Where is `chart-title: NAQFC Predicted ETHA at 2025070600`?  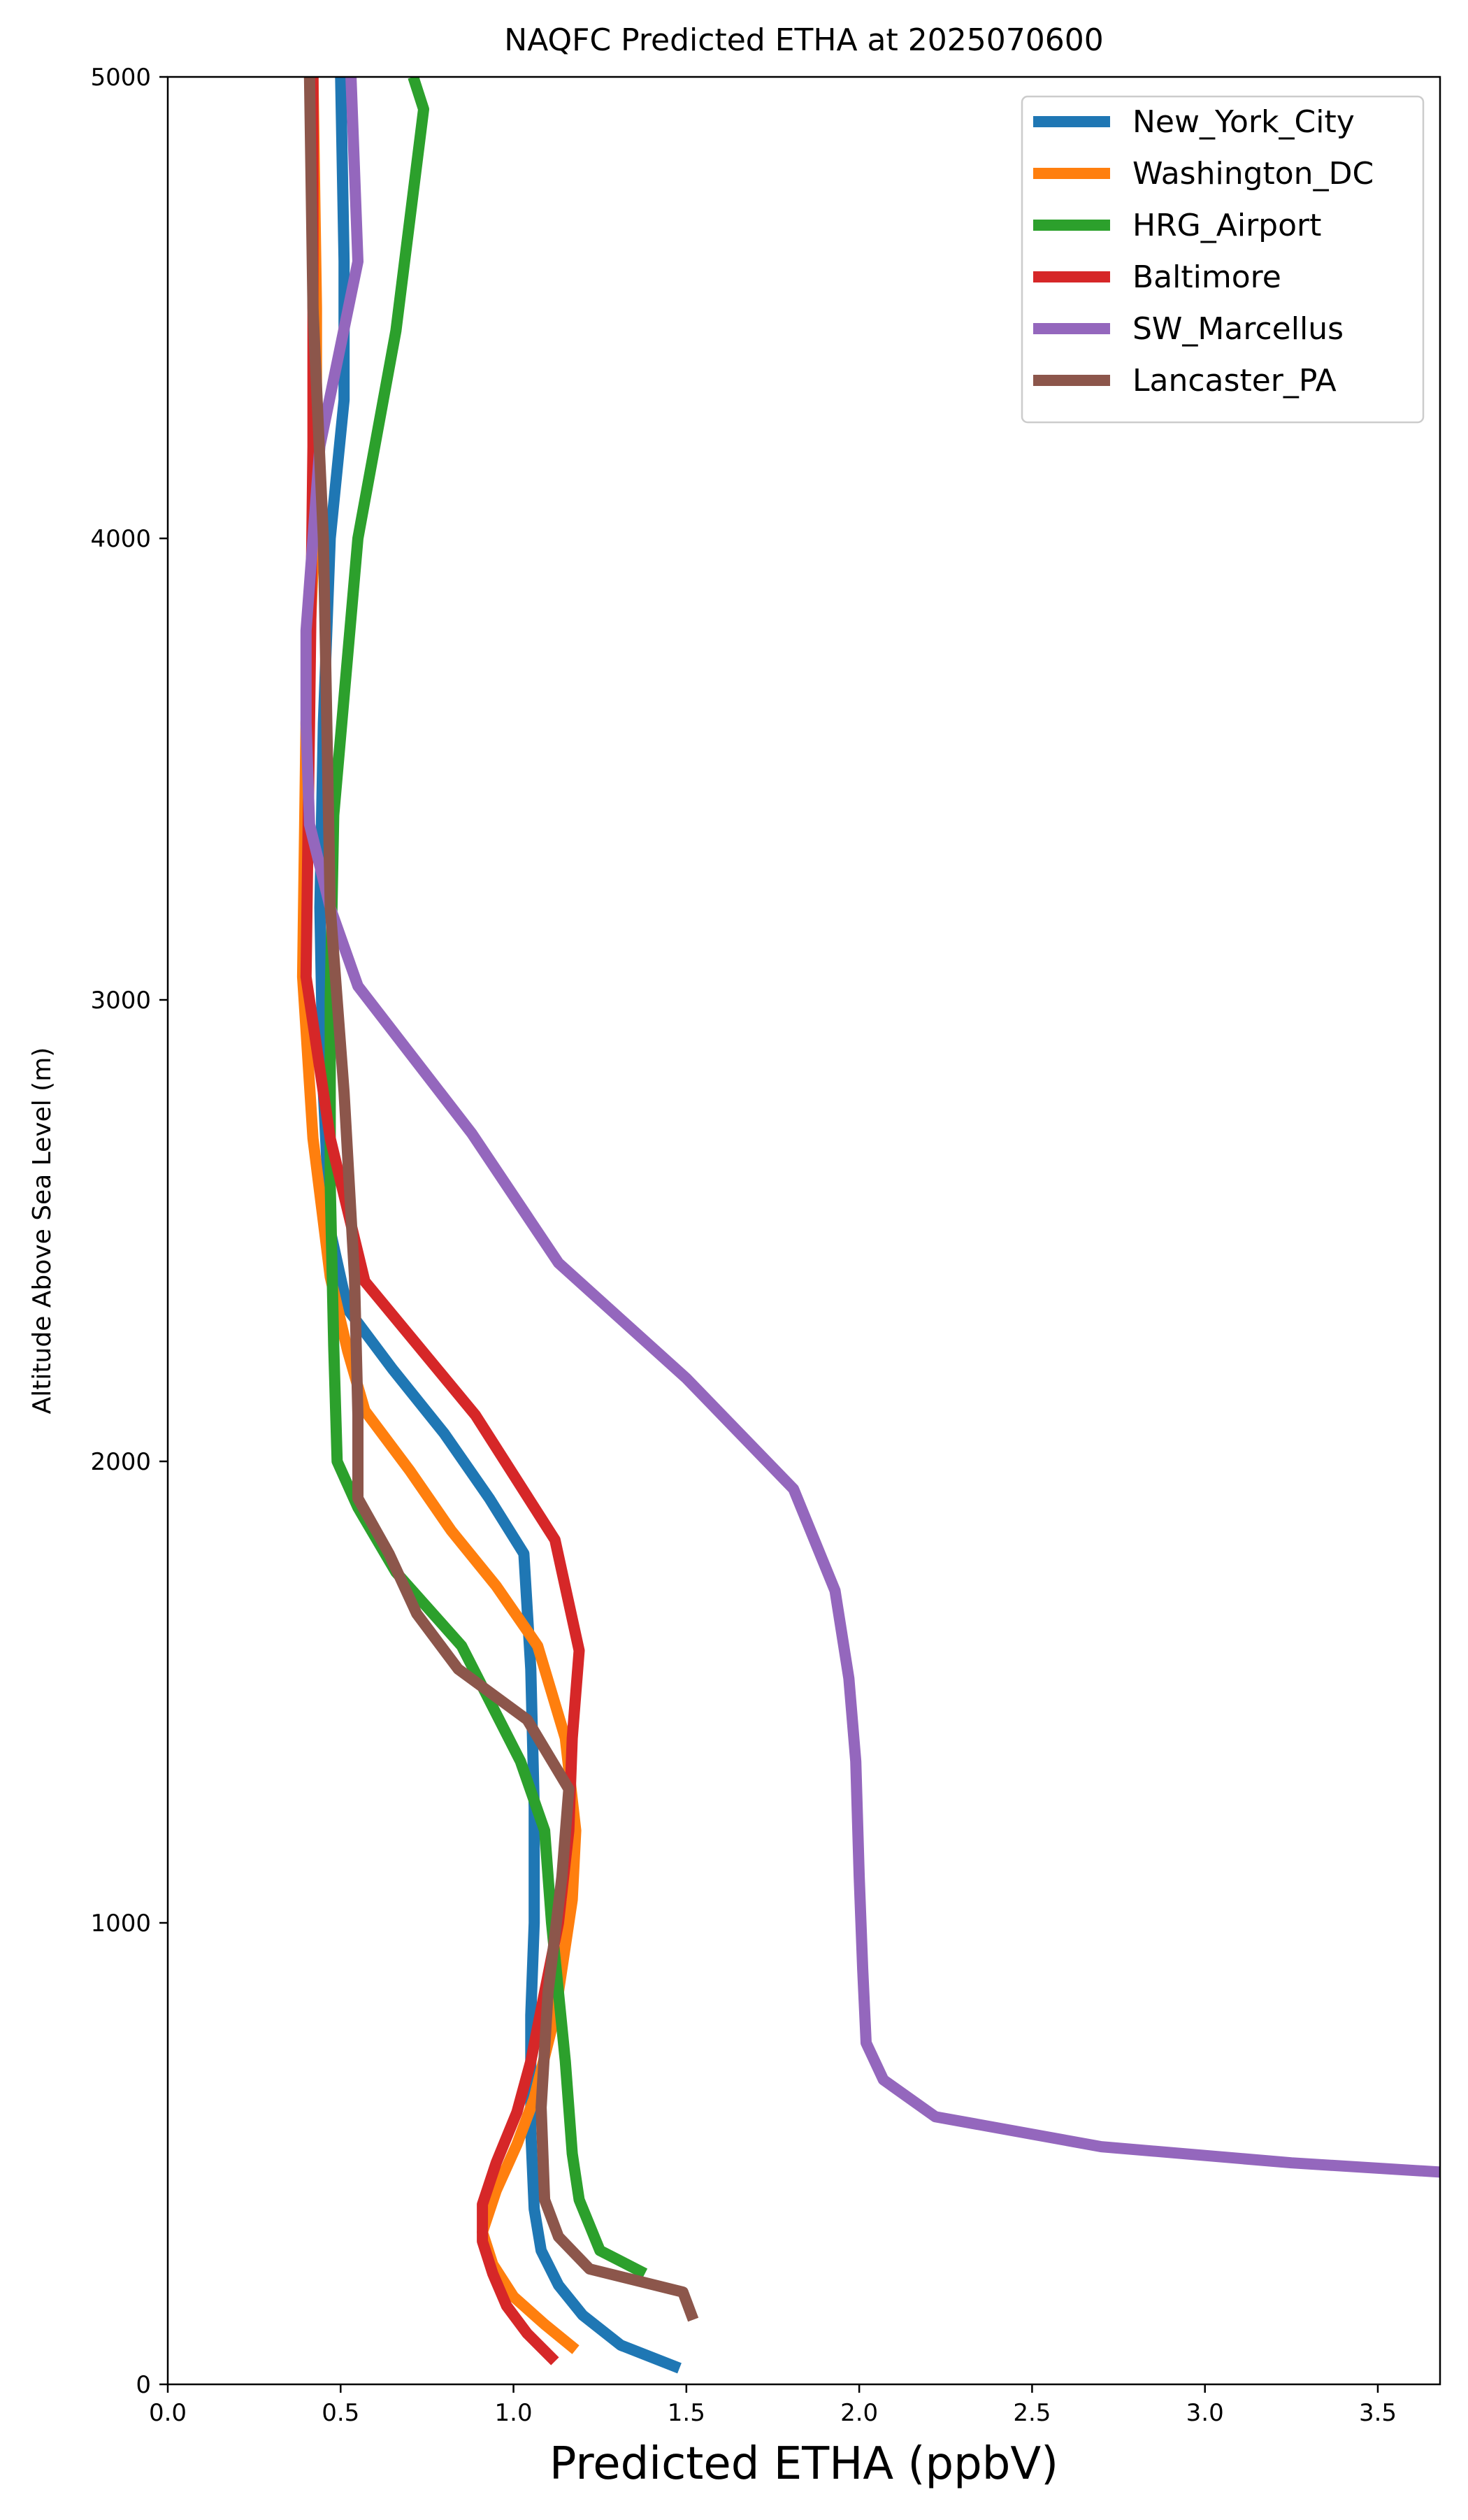 chart-title: NAQFC Predicted ETHA at 2025070600 is located at coordinates (803, 40).